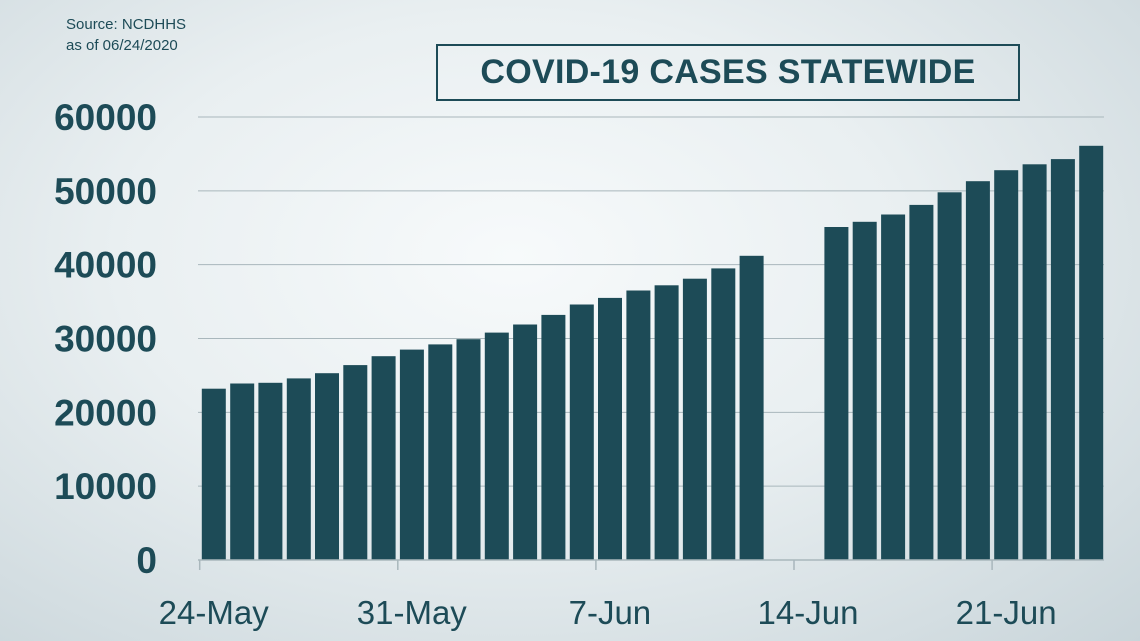 Image resolution: width=1140 pixels, height=641 pixels. I want to click on bar-17-Jun, so click(893, 387).